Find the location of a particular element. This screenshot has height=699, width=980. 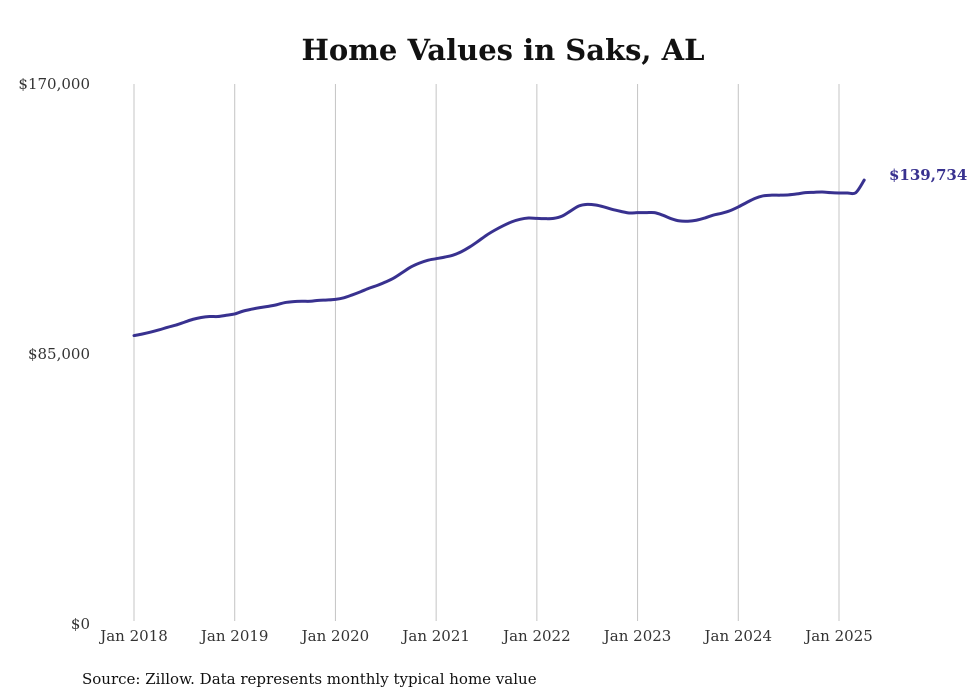

y-tick-label: $85,000 is located at coordinates (59, 354).